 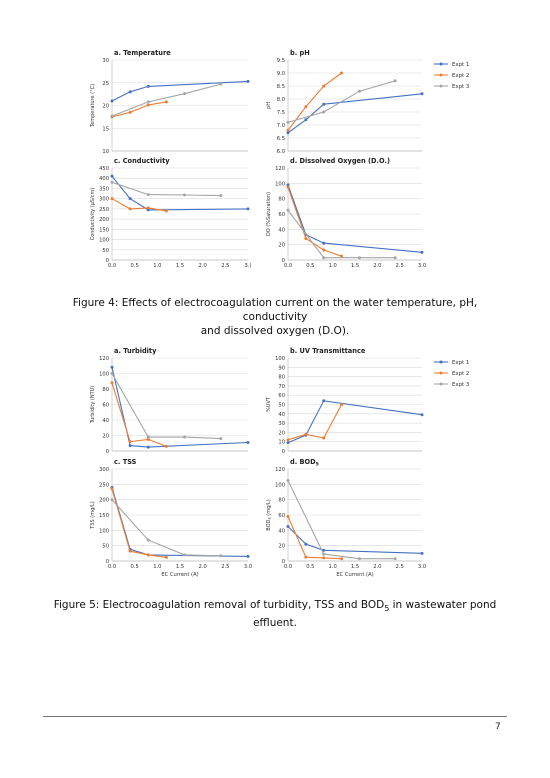 I want to click on y-tick-label: 30, so click(x=281, y=424).